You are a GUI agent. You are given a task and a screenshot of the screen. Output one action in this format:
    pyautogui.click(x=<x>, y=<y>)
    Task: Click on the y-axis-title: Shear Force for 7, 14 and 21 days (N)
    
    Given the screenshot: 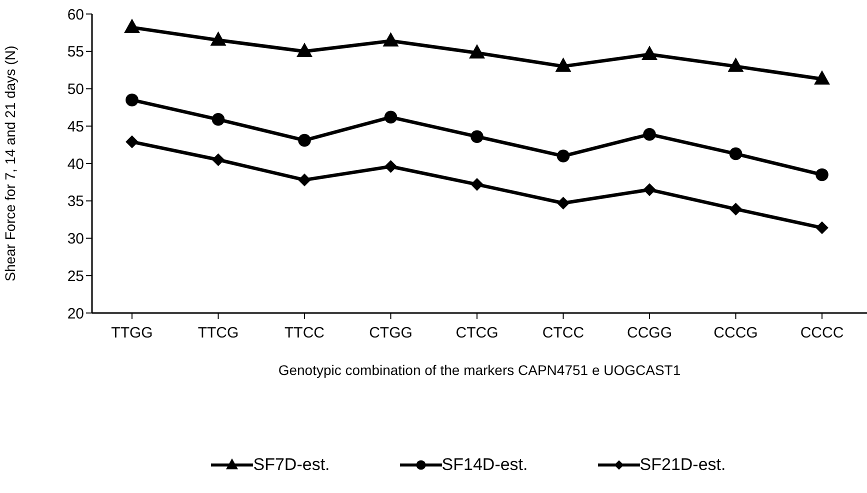 What is the action you would take?
    pyautogui.click(x=10, y=164)
    